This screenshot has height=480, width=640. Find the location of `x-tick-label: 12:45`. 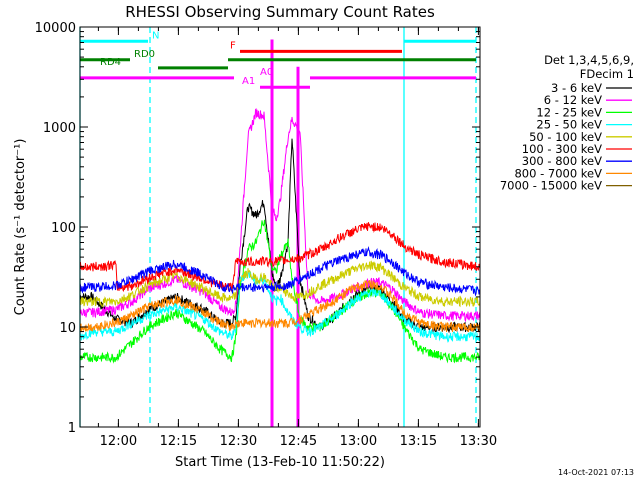

x-tick-label: 12:45 is located at coordinates (298, 441).